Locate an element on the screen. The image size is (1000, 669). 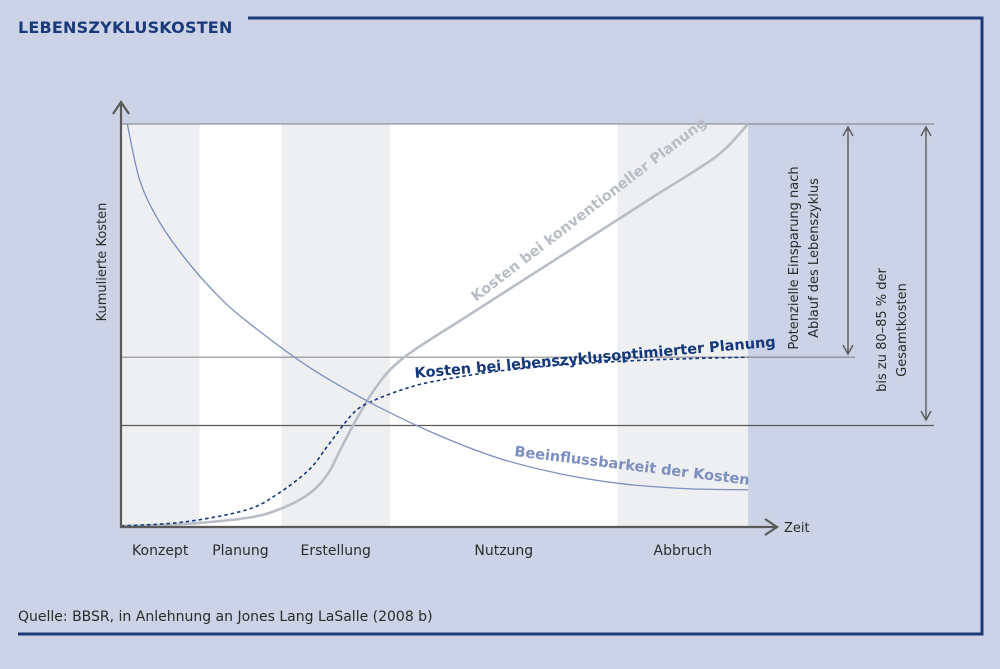
chart-title: LEBENSZYKLUSKOSTEN is located at coordinates (125, 27).